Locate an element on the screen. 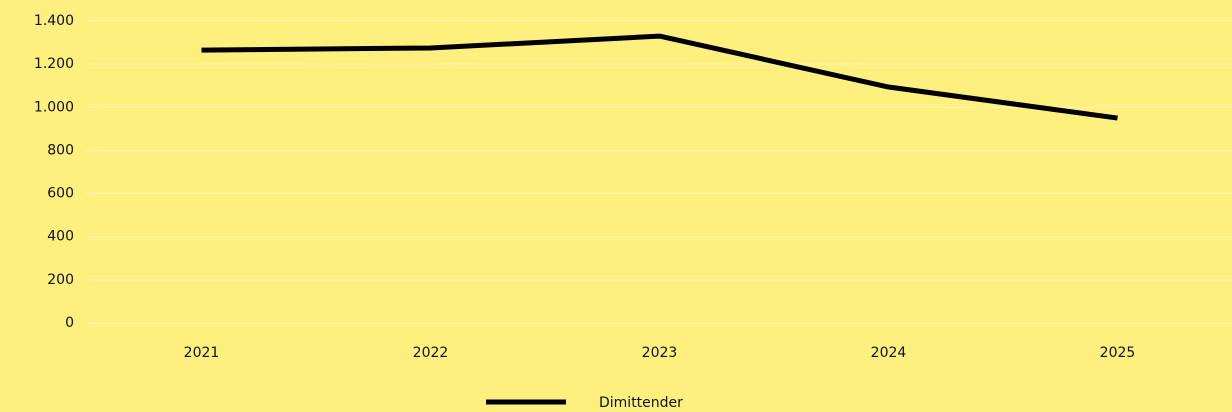 The width and height of the screenshot is (1232, 412). y-tick-label: 1.200 is located at coordinates (54, 64).